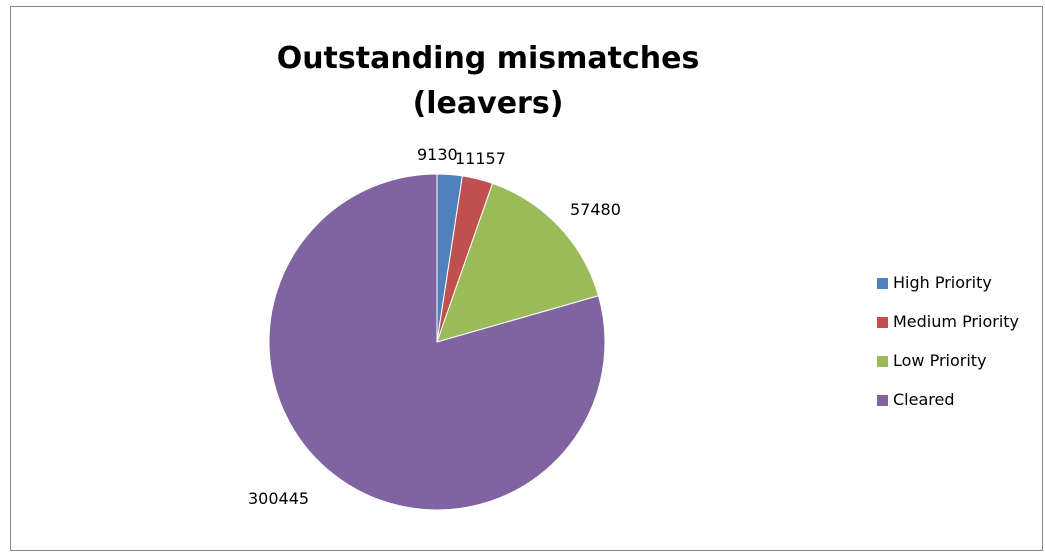  Describe the element at coordinates (279, 498) in the screenshot. I see `data-label-cleared: 300445` at that location.